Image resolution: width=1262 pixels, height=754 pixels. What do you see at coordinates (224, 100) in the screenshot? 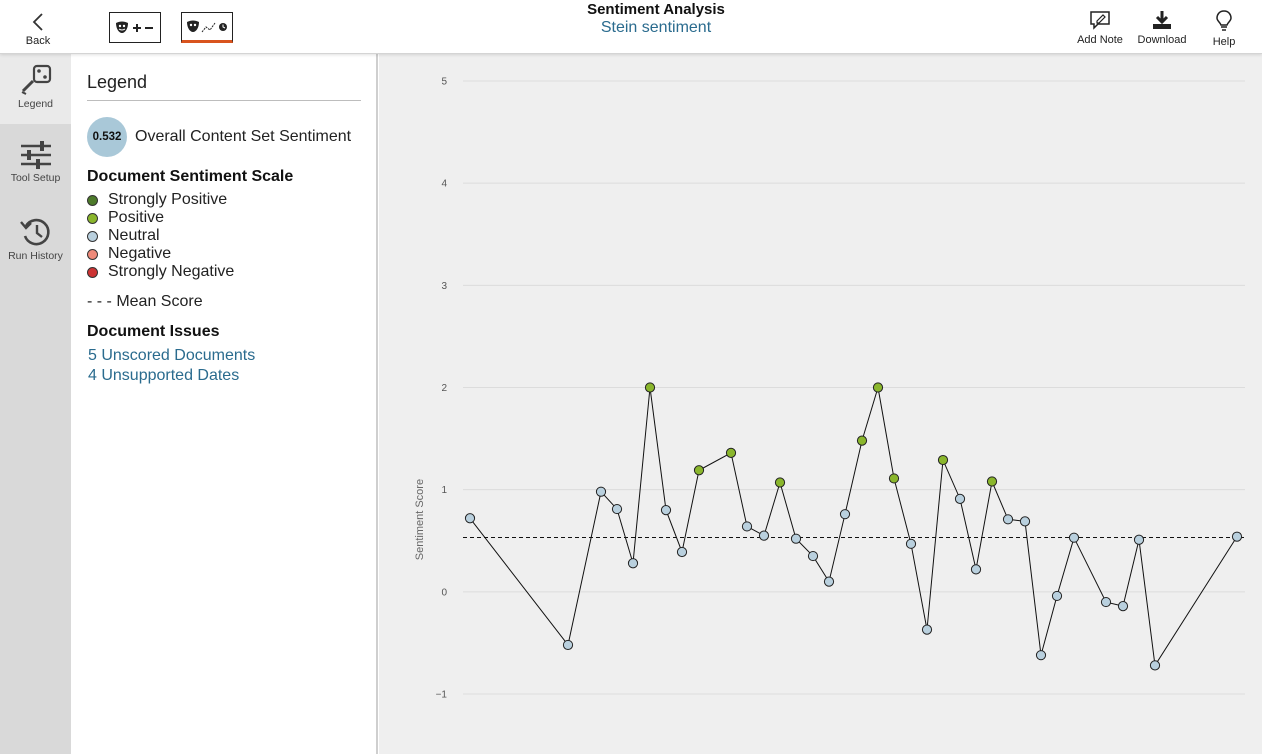
I see `legend-divider` at bounding box center [224, 100].